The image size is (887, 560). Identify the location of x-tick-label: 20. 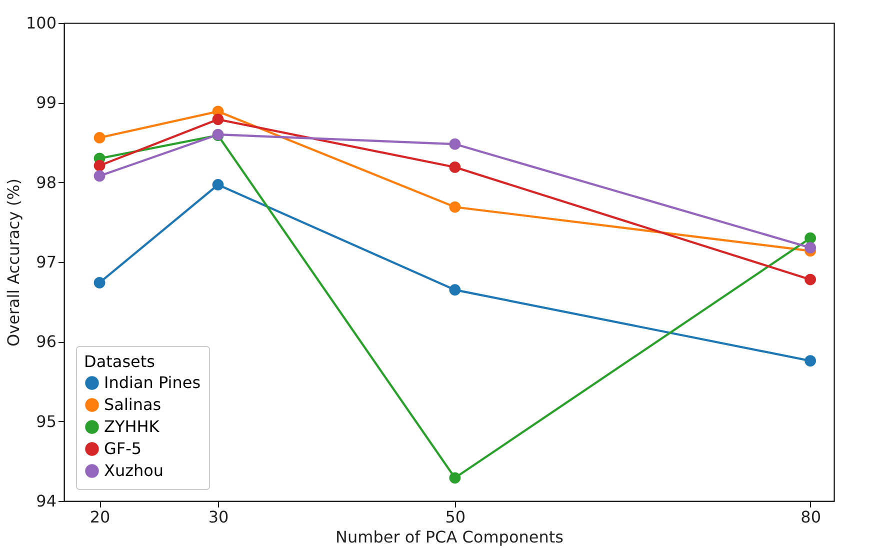
(100, 517).